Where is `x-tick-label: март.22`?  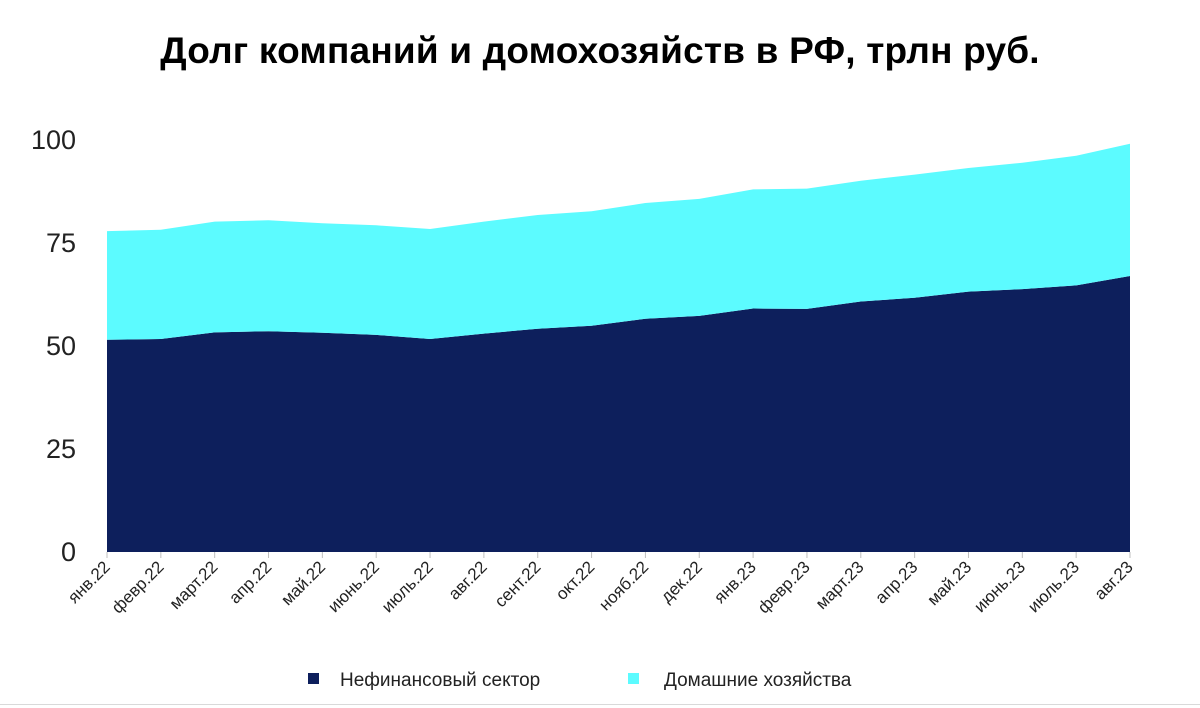 x-tick-label: март.22 is located at coordinates (194, 585).